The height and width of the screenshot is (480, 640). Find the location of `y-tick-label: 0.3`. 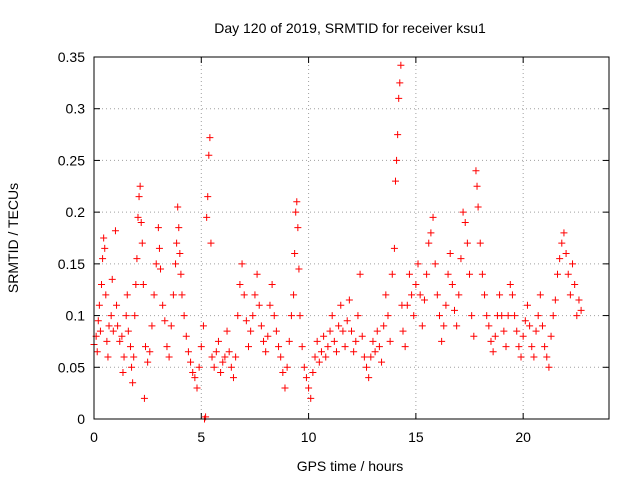

y-tick-label: 0.3 is located at coordinates (76, 109).